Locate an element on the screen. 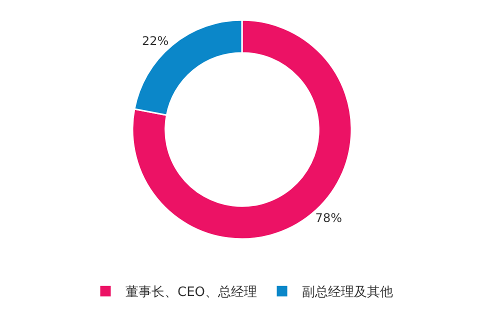 The width and height of the screenshot is (484, 322). legend-label: 副总经理及其他 is located at coordinates (348, 292).